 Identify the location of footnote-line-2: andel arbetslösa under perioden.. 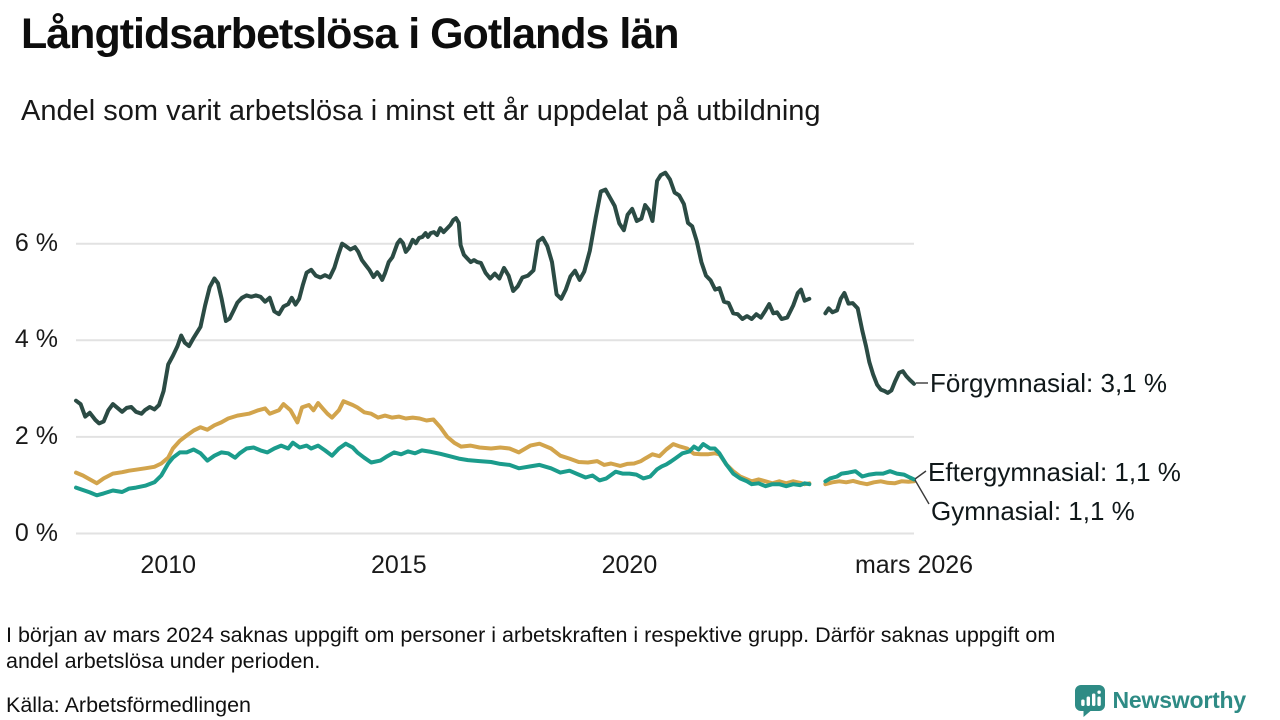
(163, 661).